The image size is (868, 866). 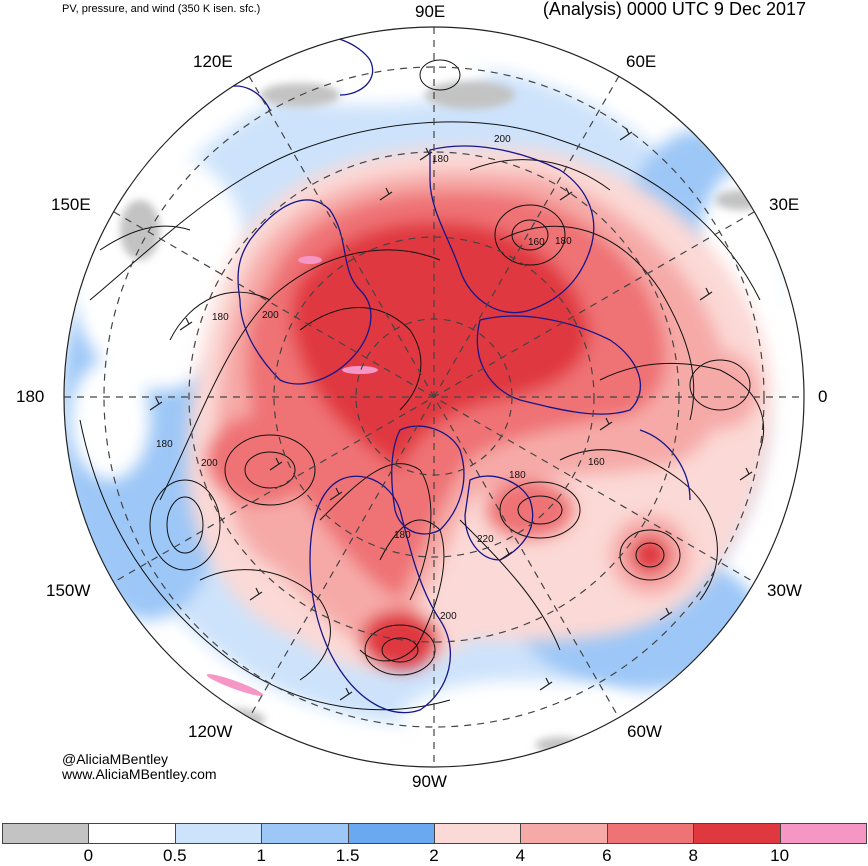 What do you see at coordinates (139, 774) in the screenshot?
I see `credit-website: www.AliciaMBentley.com` at bounding box center [139, 774].